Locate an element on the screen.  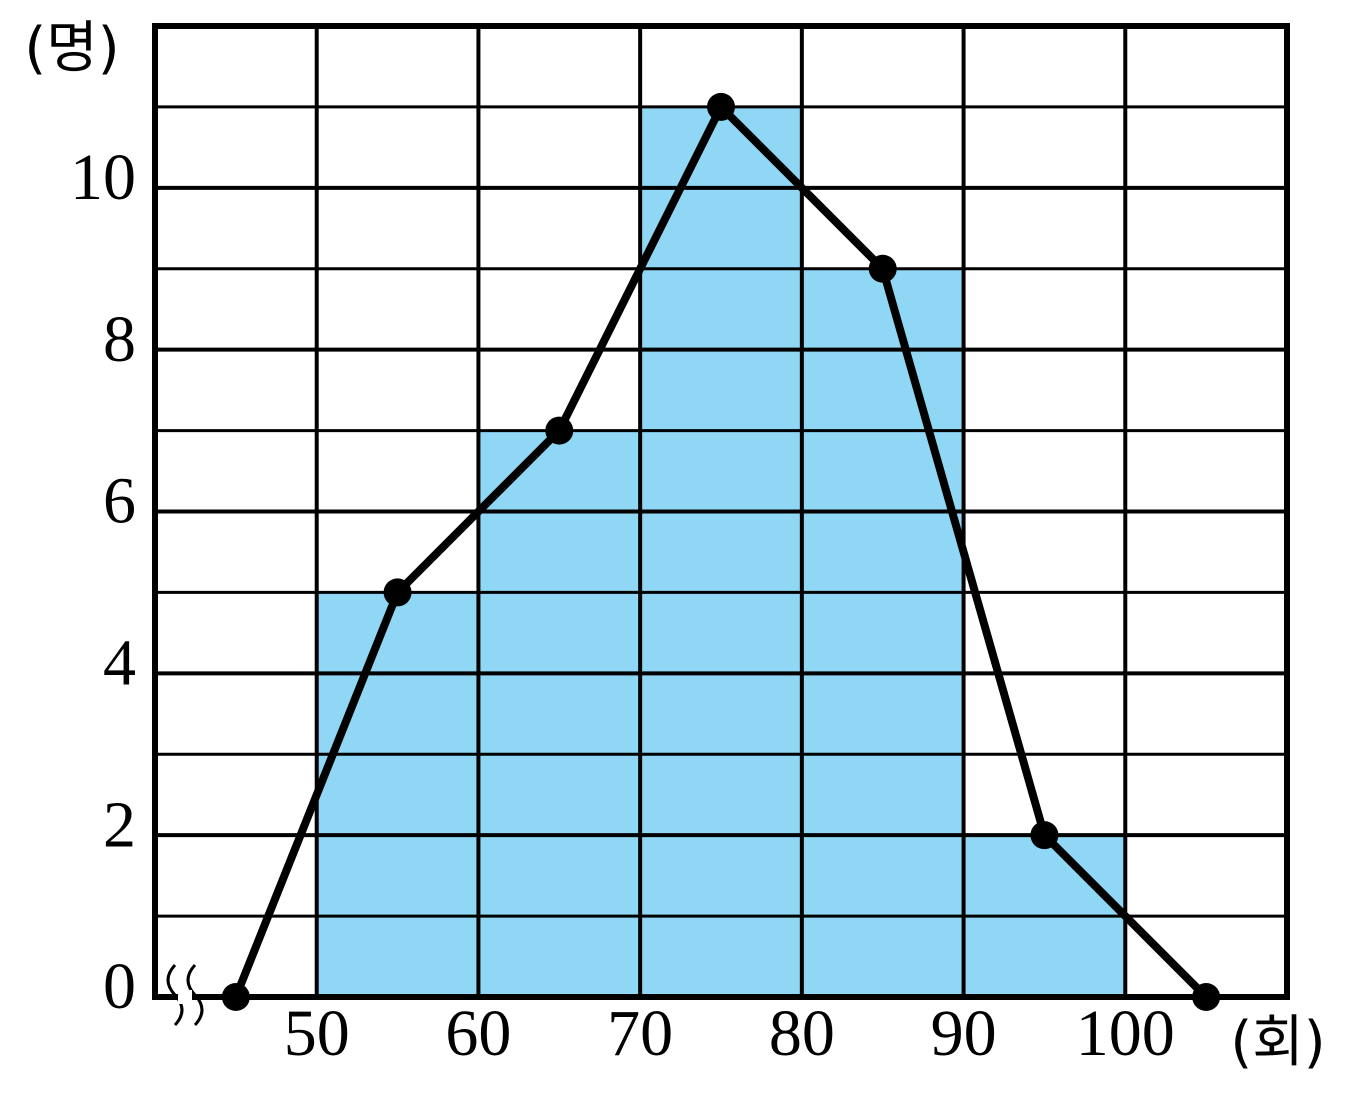
x-axis-label: (회) is located at coordinates (1277, 1042).